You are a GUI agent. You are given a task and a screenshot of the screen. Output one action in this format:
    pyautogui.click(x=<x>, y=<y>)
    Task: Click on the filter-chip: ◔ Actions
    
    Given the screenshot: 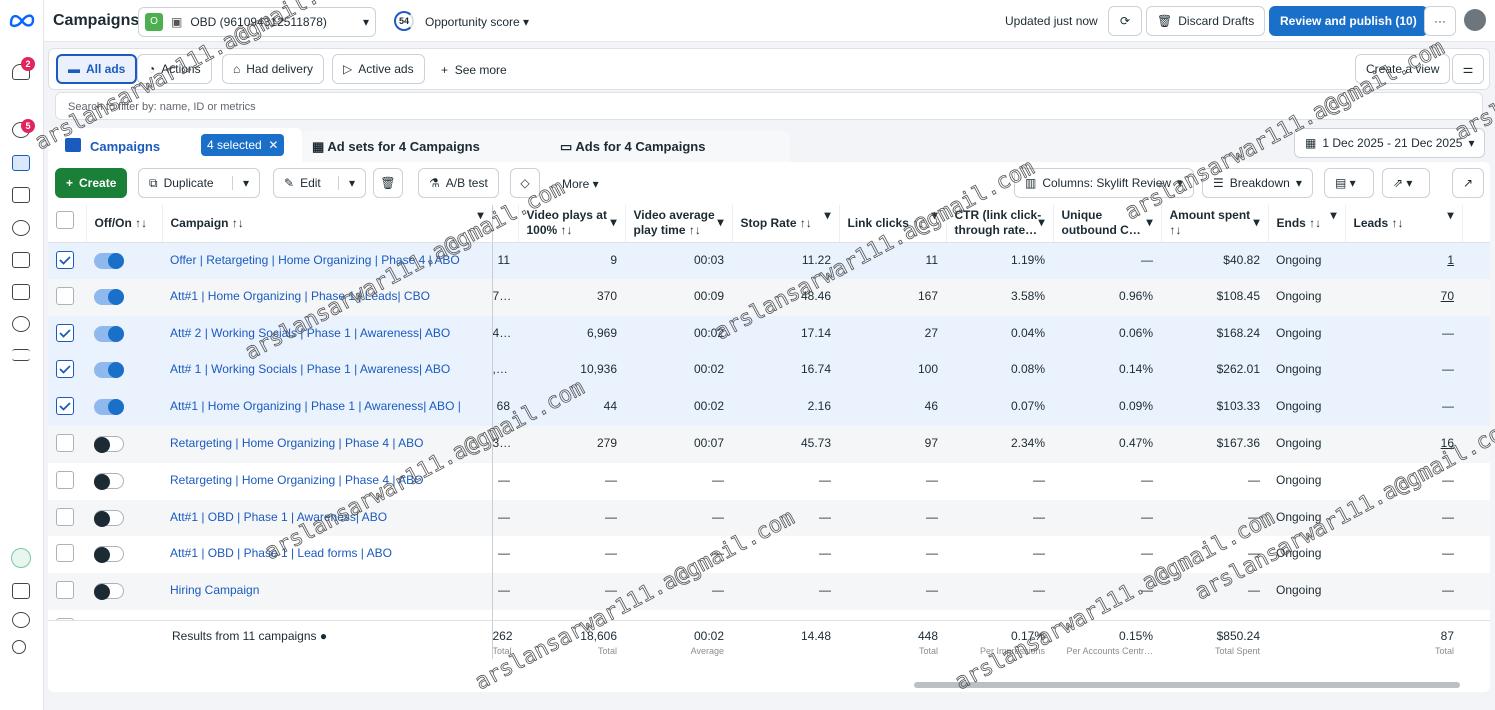 What is the action you would take?
    pyautogui.click(x=174, y=69)
    